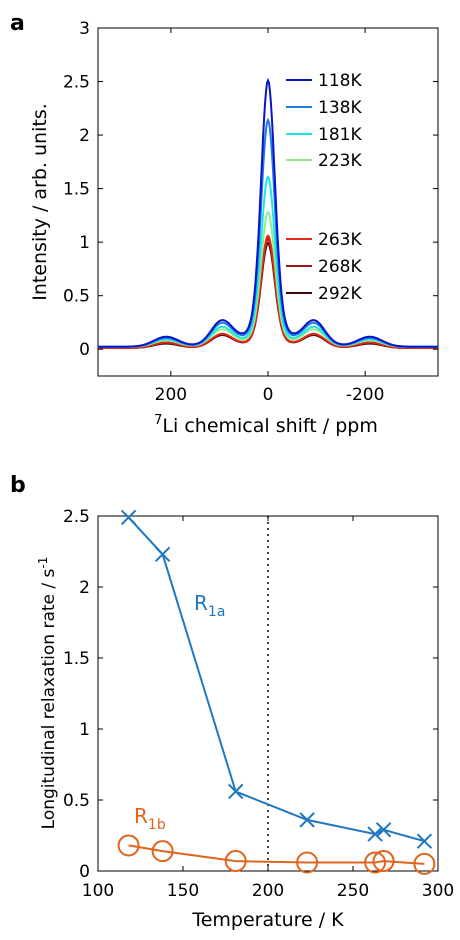 The width and height of the screenshot is (460, 940). I want to click on panel-a-x-tick-label: 200, so click(171, 395).